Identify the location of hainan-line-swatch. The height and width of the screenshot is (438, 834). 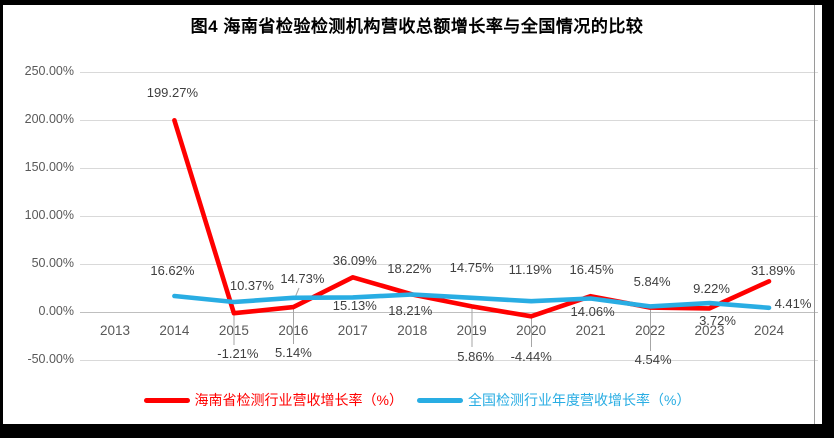
(166, 400).